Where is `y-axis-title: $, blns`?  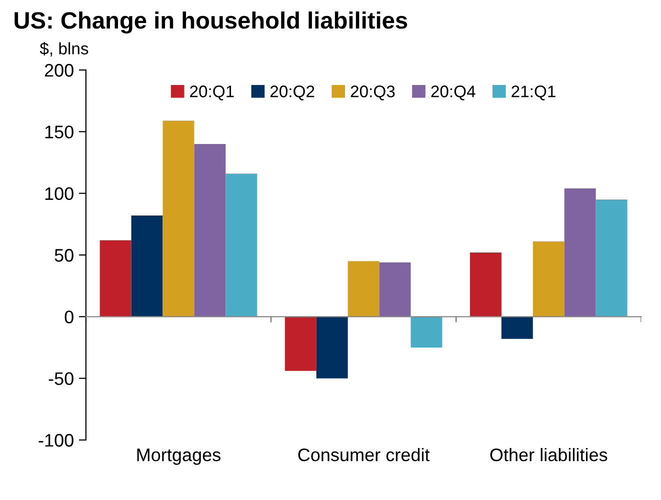
y-axis-title: $, blns is located at coordinates (64, 49).